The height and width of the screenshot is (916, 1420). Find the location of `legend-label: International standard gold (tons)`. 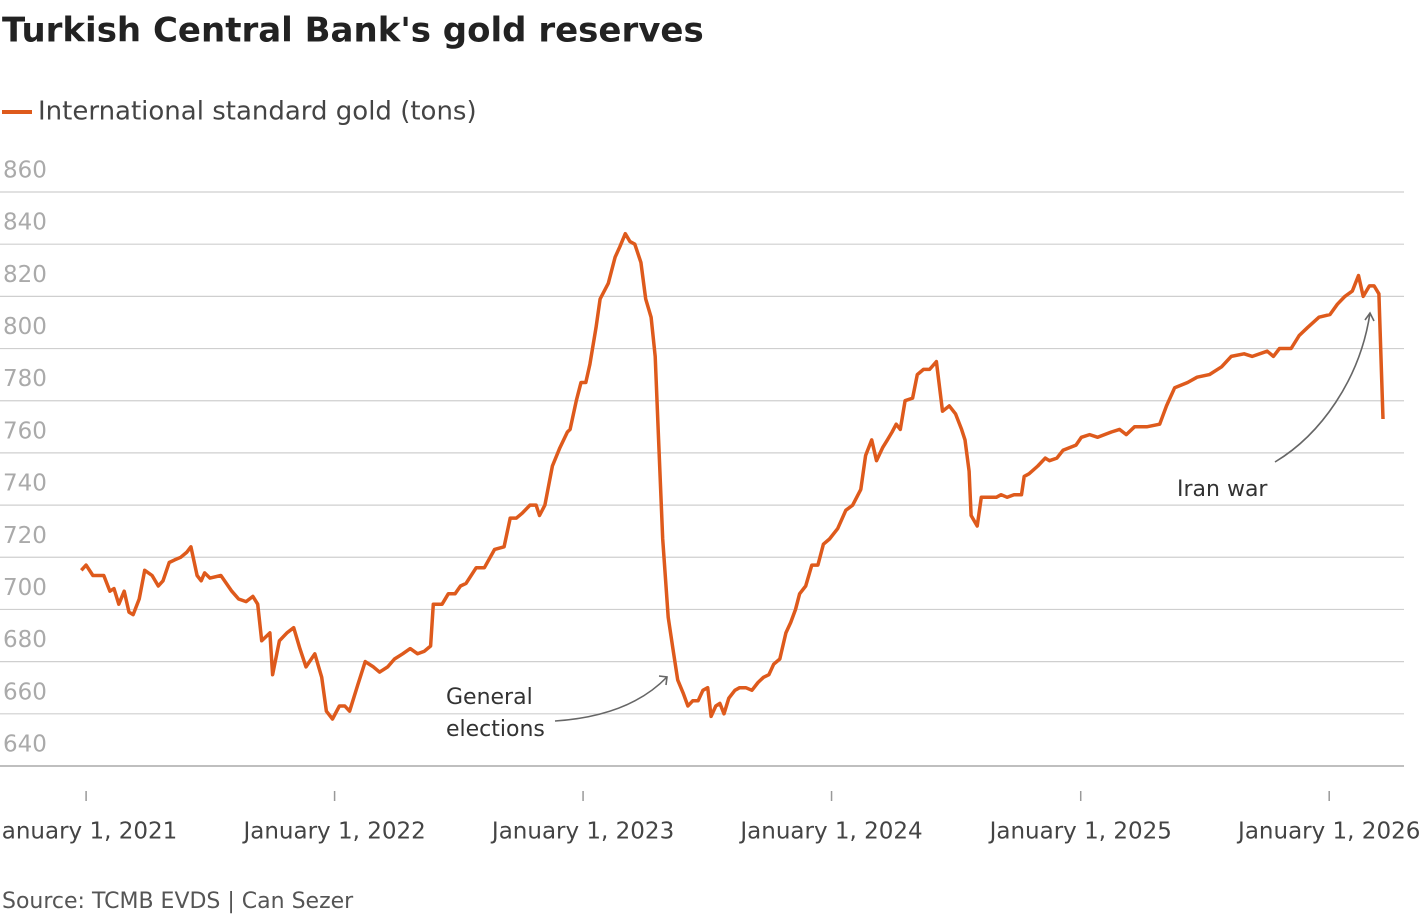

legend-label: International standard gold (tons) is located at coordinates (257, 112).